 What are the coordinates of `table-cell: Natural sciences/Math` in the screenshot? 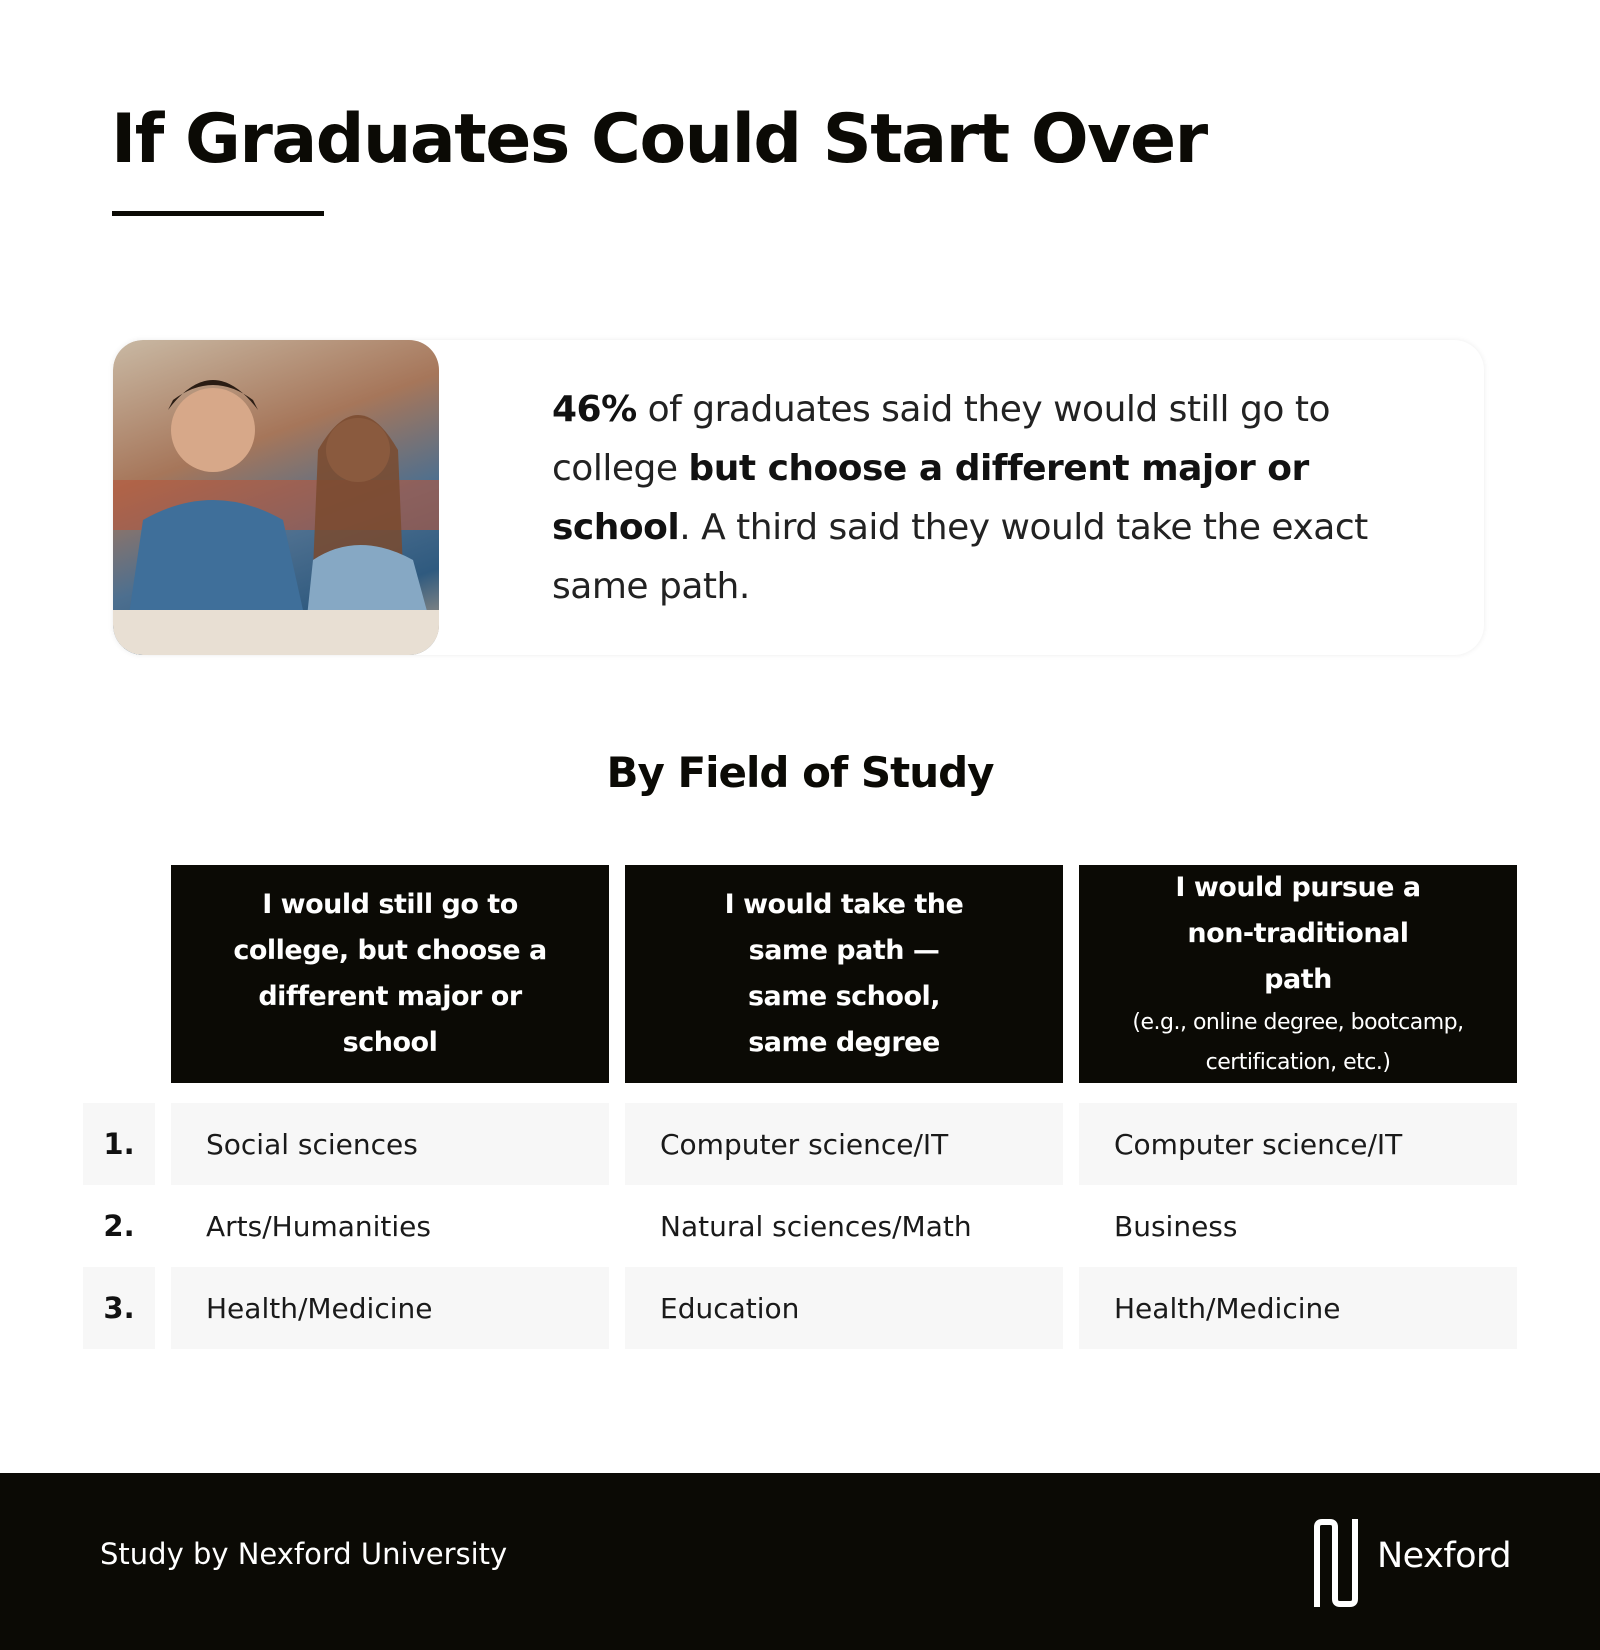 It's located at (816, 1226).